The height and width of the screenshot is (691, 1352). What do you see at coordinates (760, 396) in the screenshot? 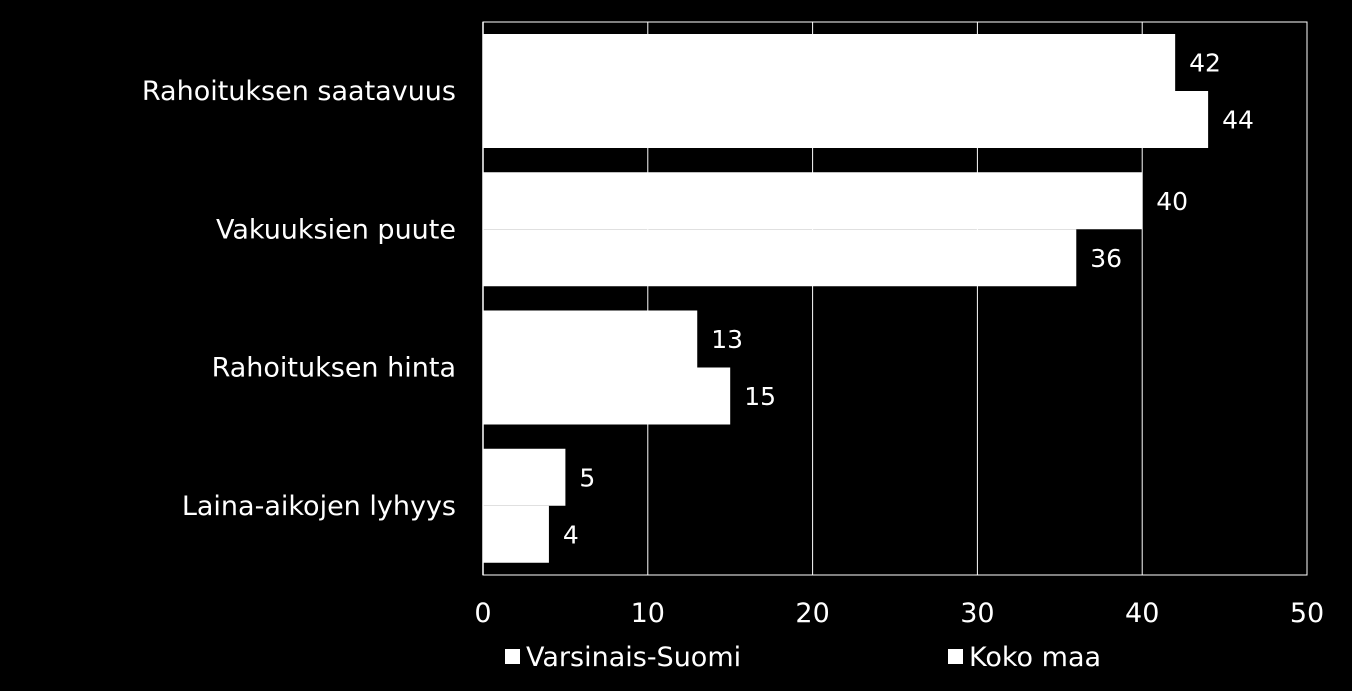
I see `data-label: 15` at bounding box center [760, 396].